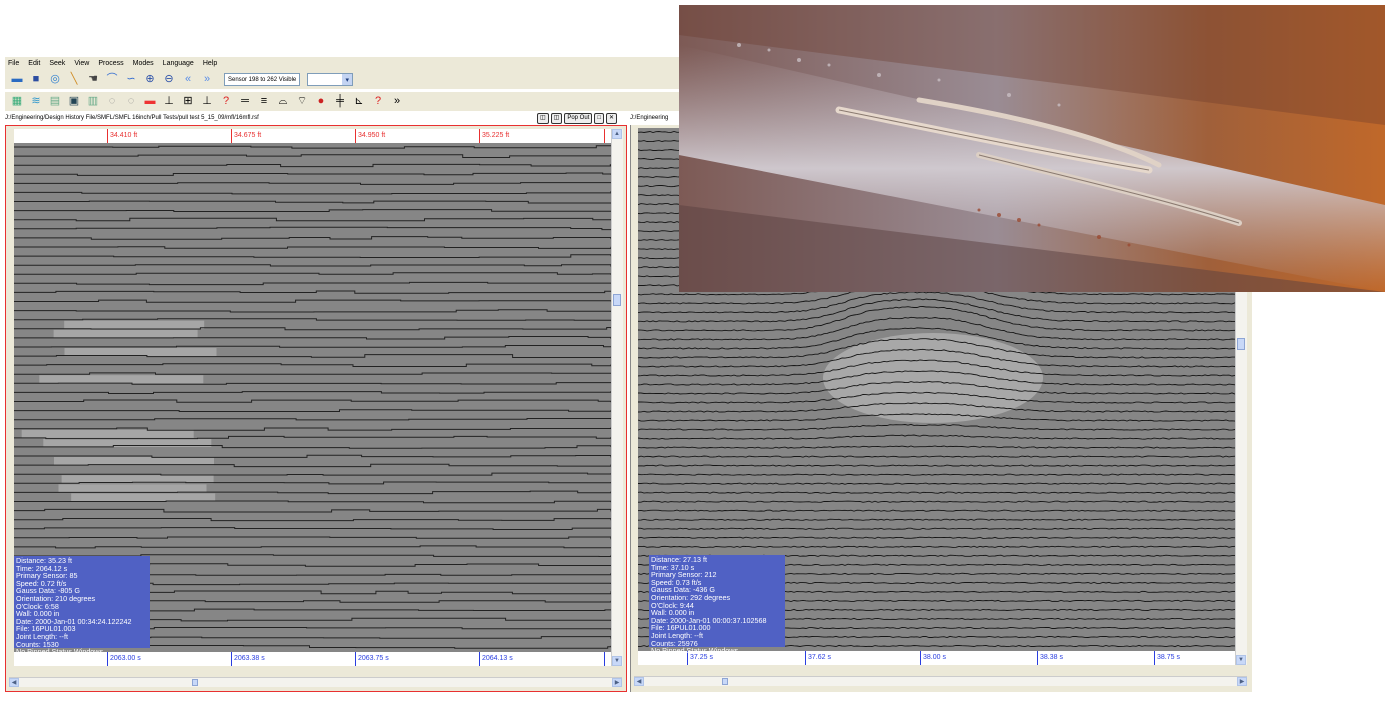 The width and height of the screenshot is (1393, 706). What do you see at coordinates (599, 118) in the screenshot?
I see `maximize-button: □` at bounding box center [599, 118].